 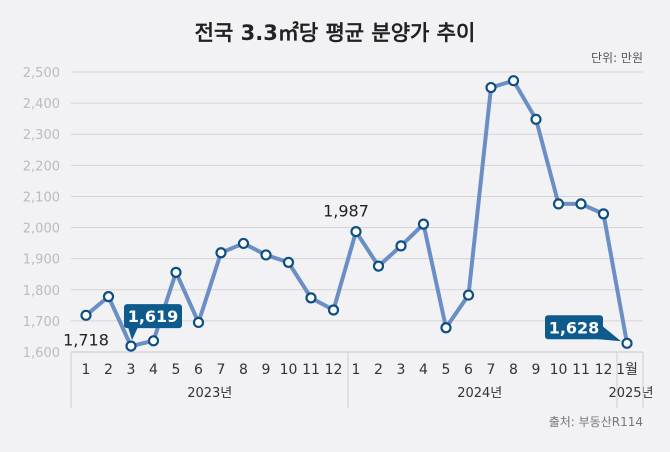 I want to click on callout-label: 1,628, so click(x=574, y=327).